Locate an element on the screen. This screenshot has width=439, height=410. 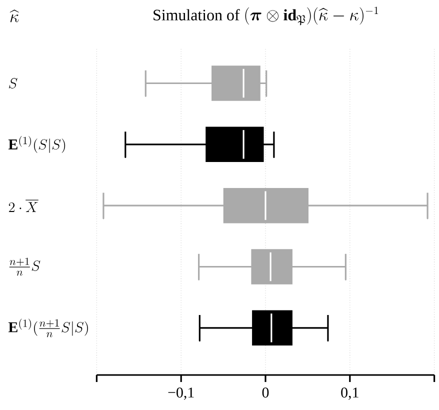
y-tick-label: $\mathbf{E}^{(1)}(S|S)$ is located at coordinates (37, 144).